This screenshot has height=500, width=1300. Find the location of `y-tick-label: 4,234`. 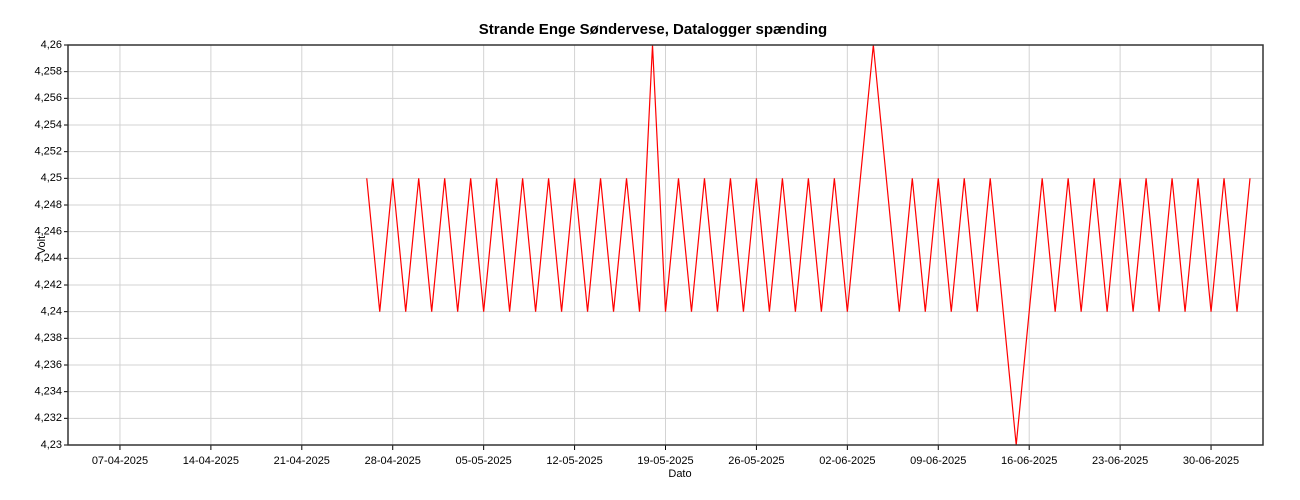

y-tick-label: 4,234 is located at coordinates (48, 392).